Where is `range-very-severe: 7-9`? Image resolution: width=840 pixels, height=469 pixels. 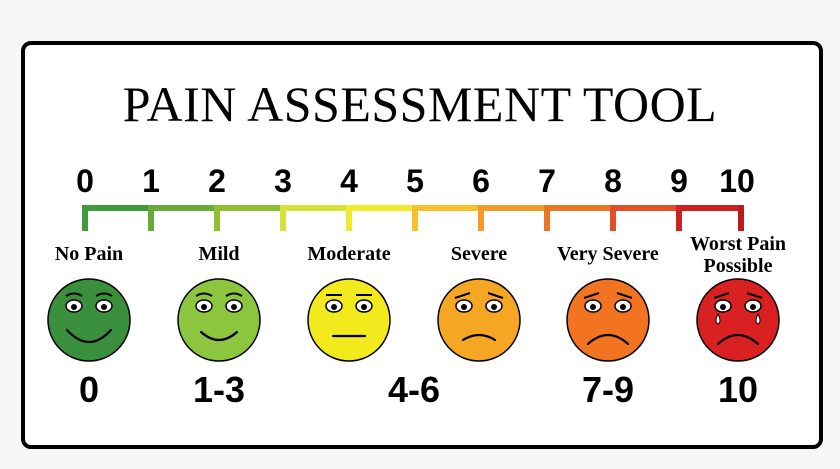
range-very-severe: 7-9 is located at coordinates (608, 389).